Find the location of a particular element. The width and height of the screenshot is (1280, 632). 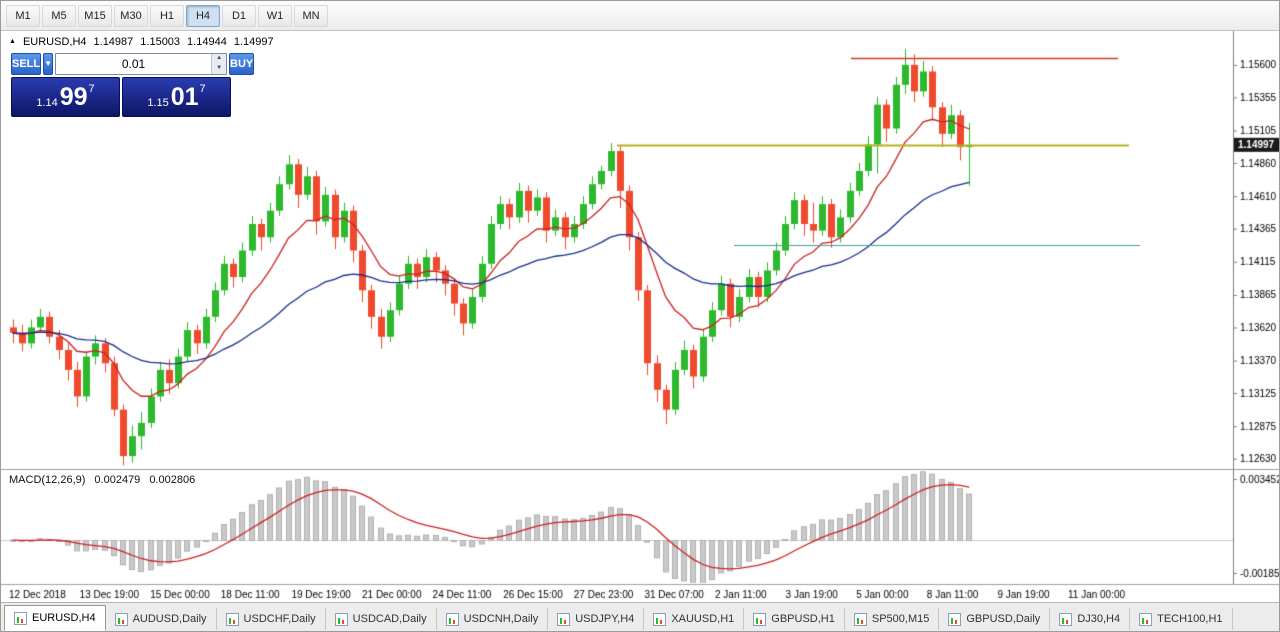

volume-decrease-button: ▼ is located at coordinates (219, 68).